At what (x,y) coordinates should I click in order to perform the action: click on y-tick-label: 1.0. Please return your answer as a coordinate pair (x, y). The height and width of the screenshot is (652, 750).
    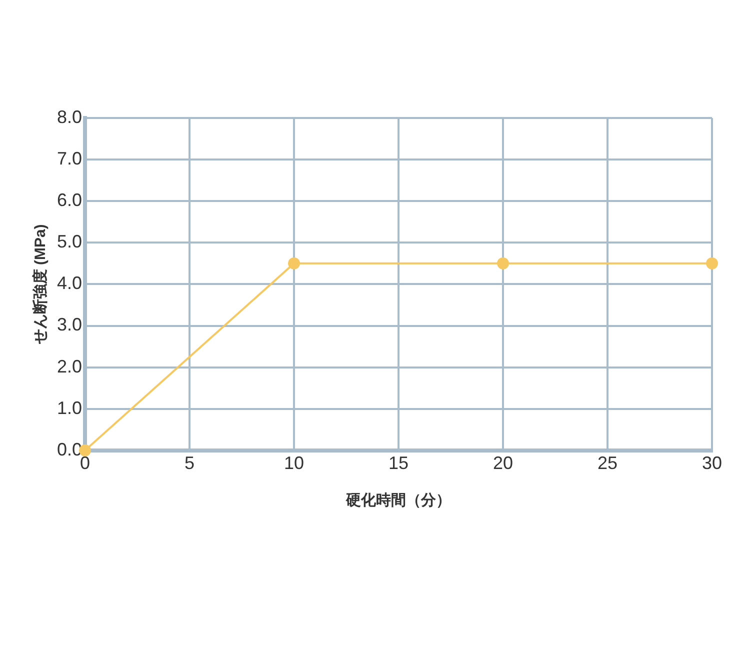
    Looking at the image, I should click on (69, 408).